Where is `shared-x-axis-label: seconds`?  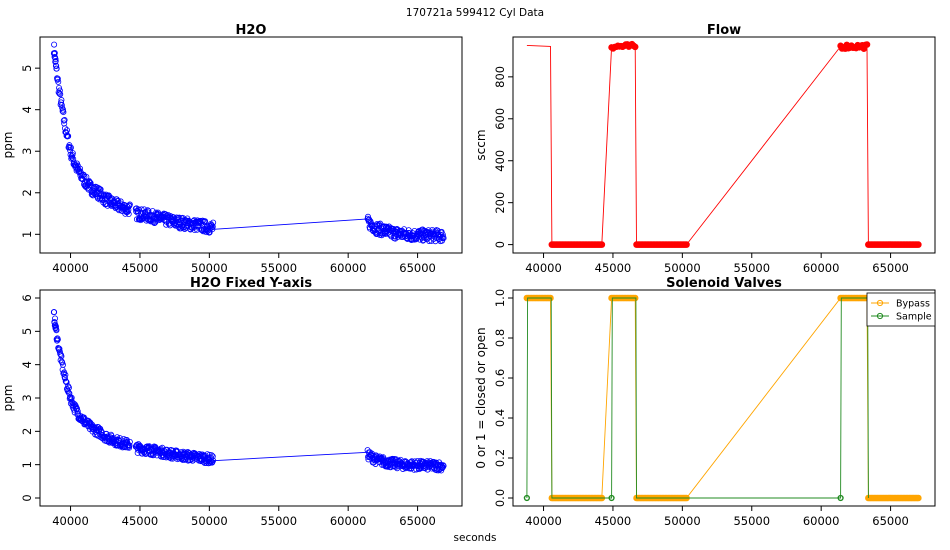
shared-x-axis-label: seconds is located at coordinates (475, 538).